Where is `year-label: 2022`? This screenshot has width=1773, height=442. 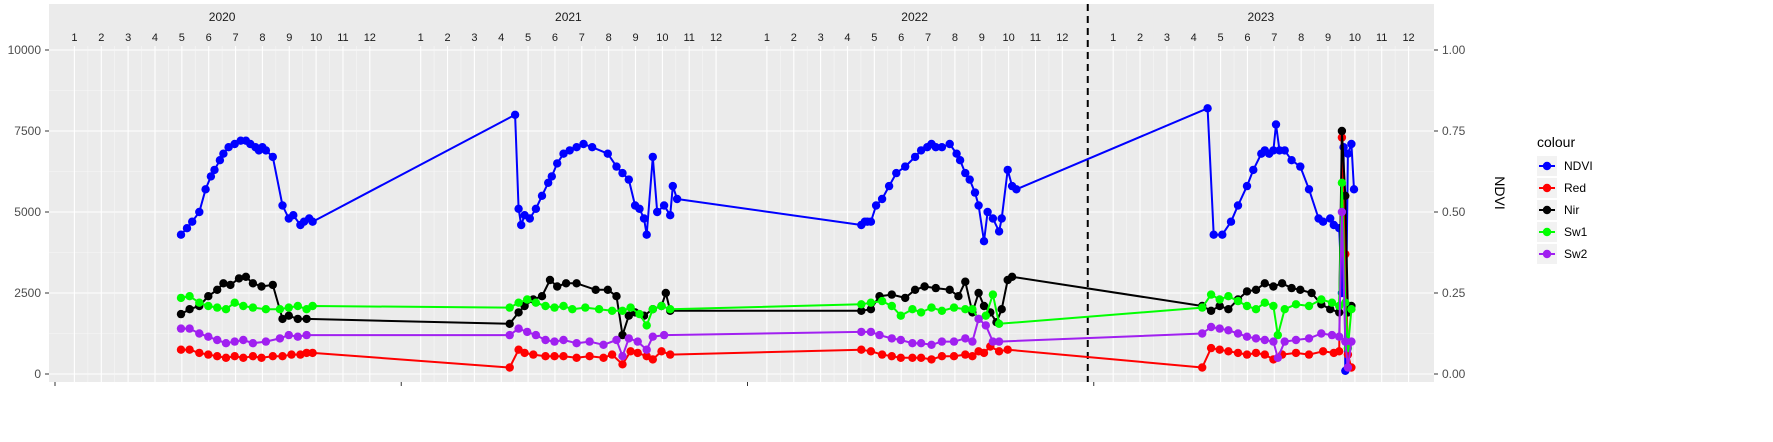 year-label: 2022 is located at coordinates (914, 17).